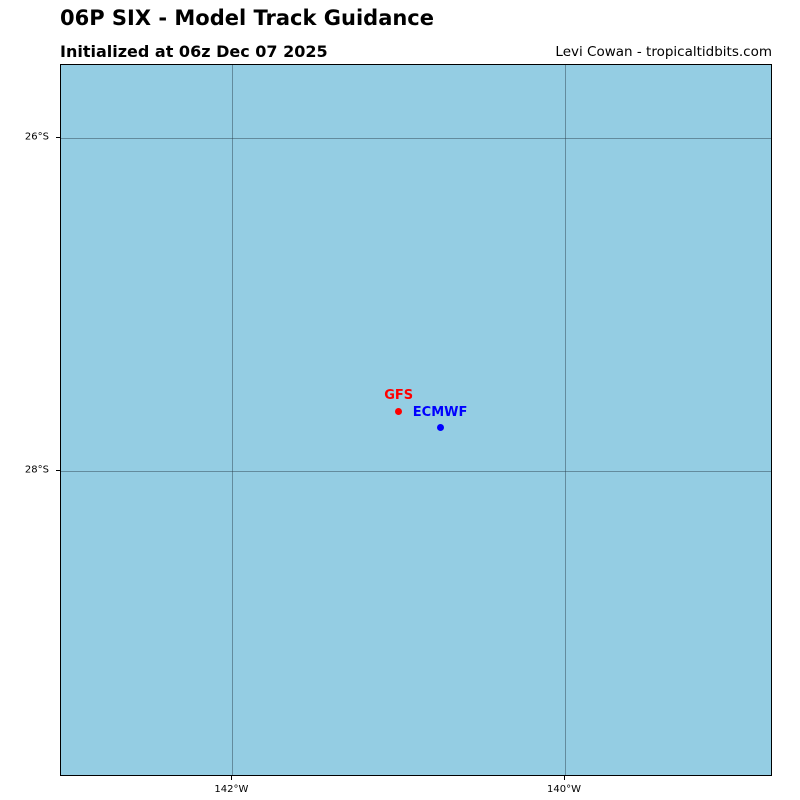 The width and height of the screenshot is (800, 800). What do you see at coordinates (440, 428) in the screenshot?
I see `ecmwf-position-marker` at bounding box center [440, 428].